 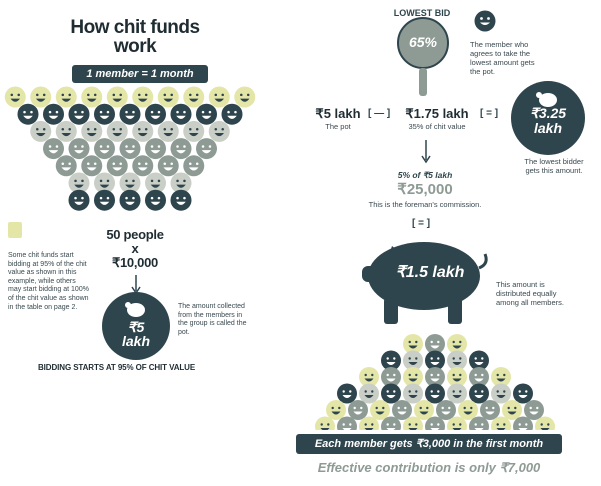 What do you see at coordinates (117, 367) in the screenshot?
I see `bidding-starts-text: BIDDING STARTS AT 95% OF CHIT VALUE` at bounding box center [117, 367].